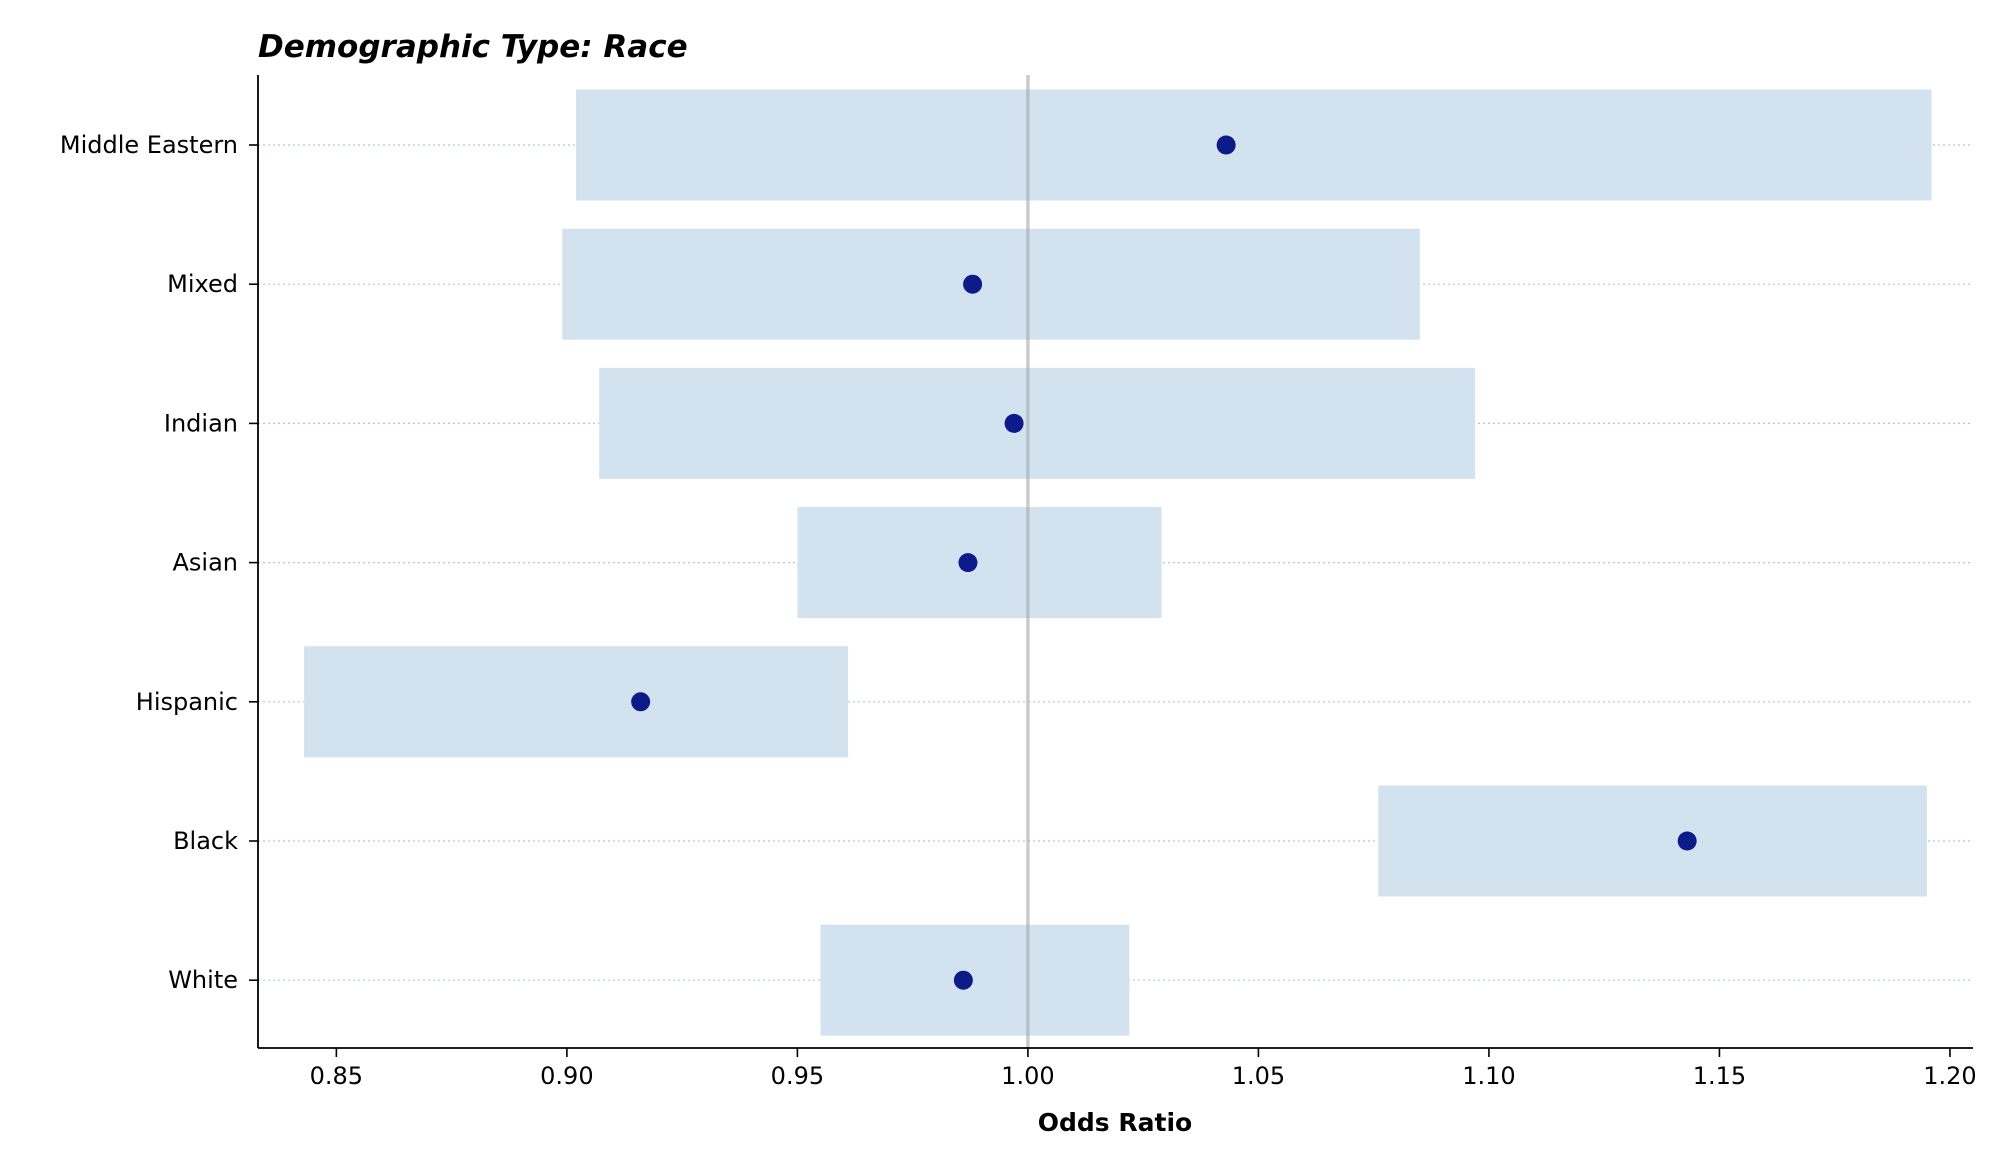  I want to click on x-tick-label: 1.10, so click(1488, 1076).